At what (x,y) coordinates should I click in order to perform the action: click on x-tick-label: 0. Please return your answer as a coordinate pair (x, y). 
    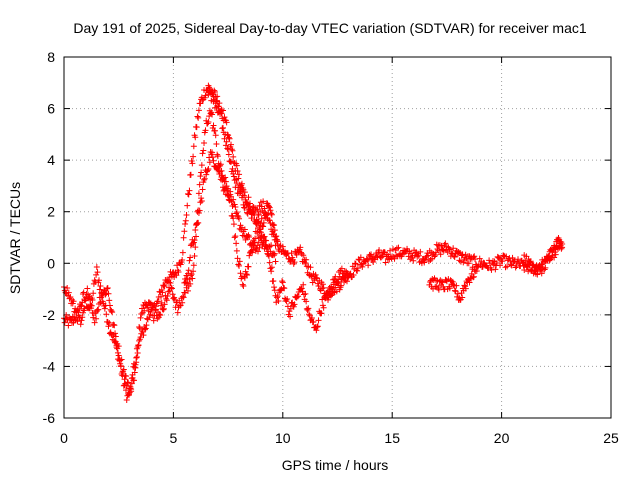
    Looking at the image, I should click on (64, 438).